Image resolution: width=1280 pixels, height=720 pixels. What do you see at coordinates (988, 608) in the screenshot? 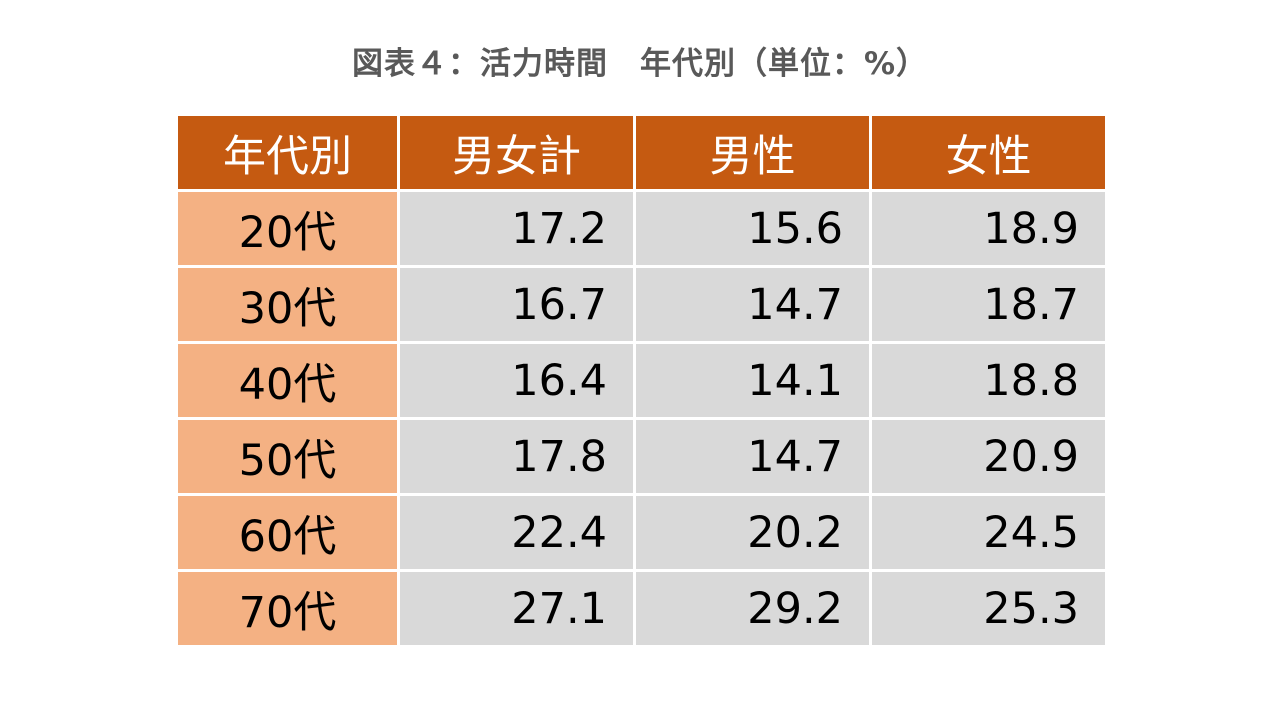
I see `cell-female: 25.3` at bounding box center [988, 608].